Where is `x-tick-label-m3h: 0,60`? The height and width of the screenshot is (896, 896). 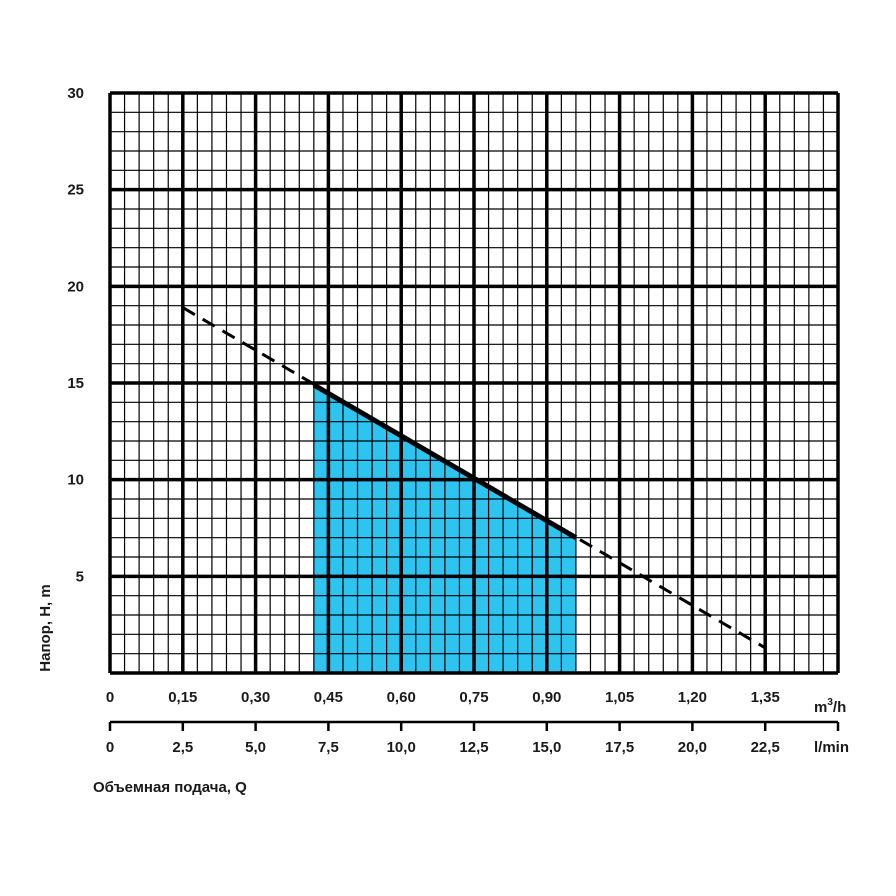
x-tick-label-m3h: 0,60 is located at coordinates (401, 697).